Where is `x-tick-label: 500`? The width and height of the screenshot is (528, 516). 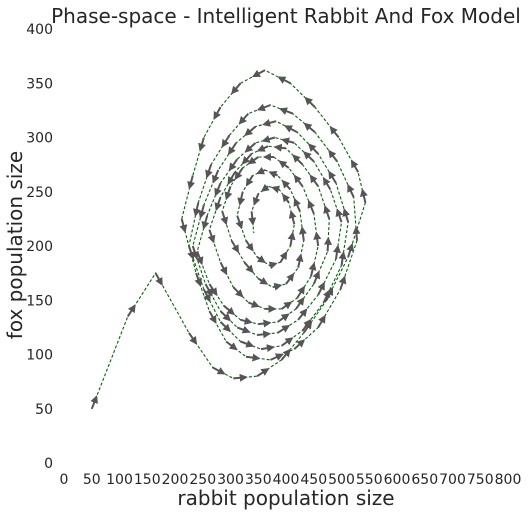 x-tick-label: 500 is located at coordinates (341, 480).